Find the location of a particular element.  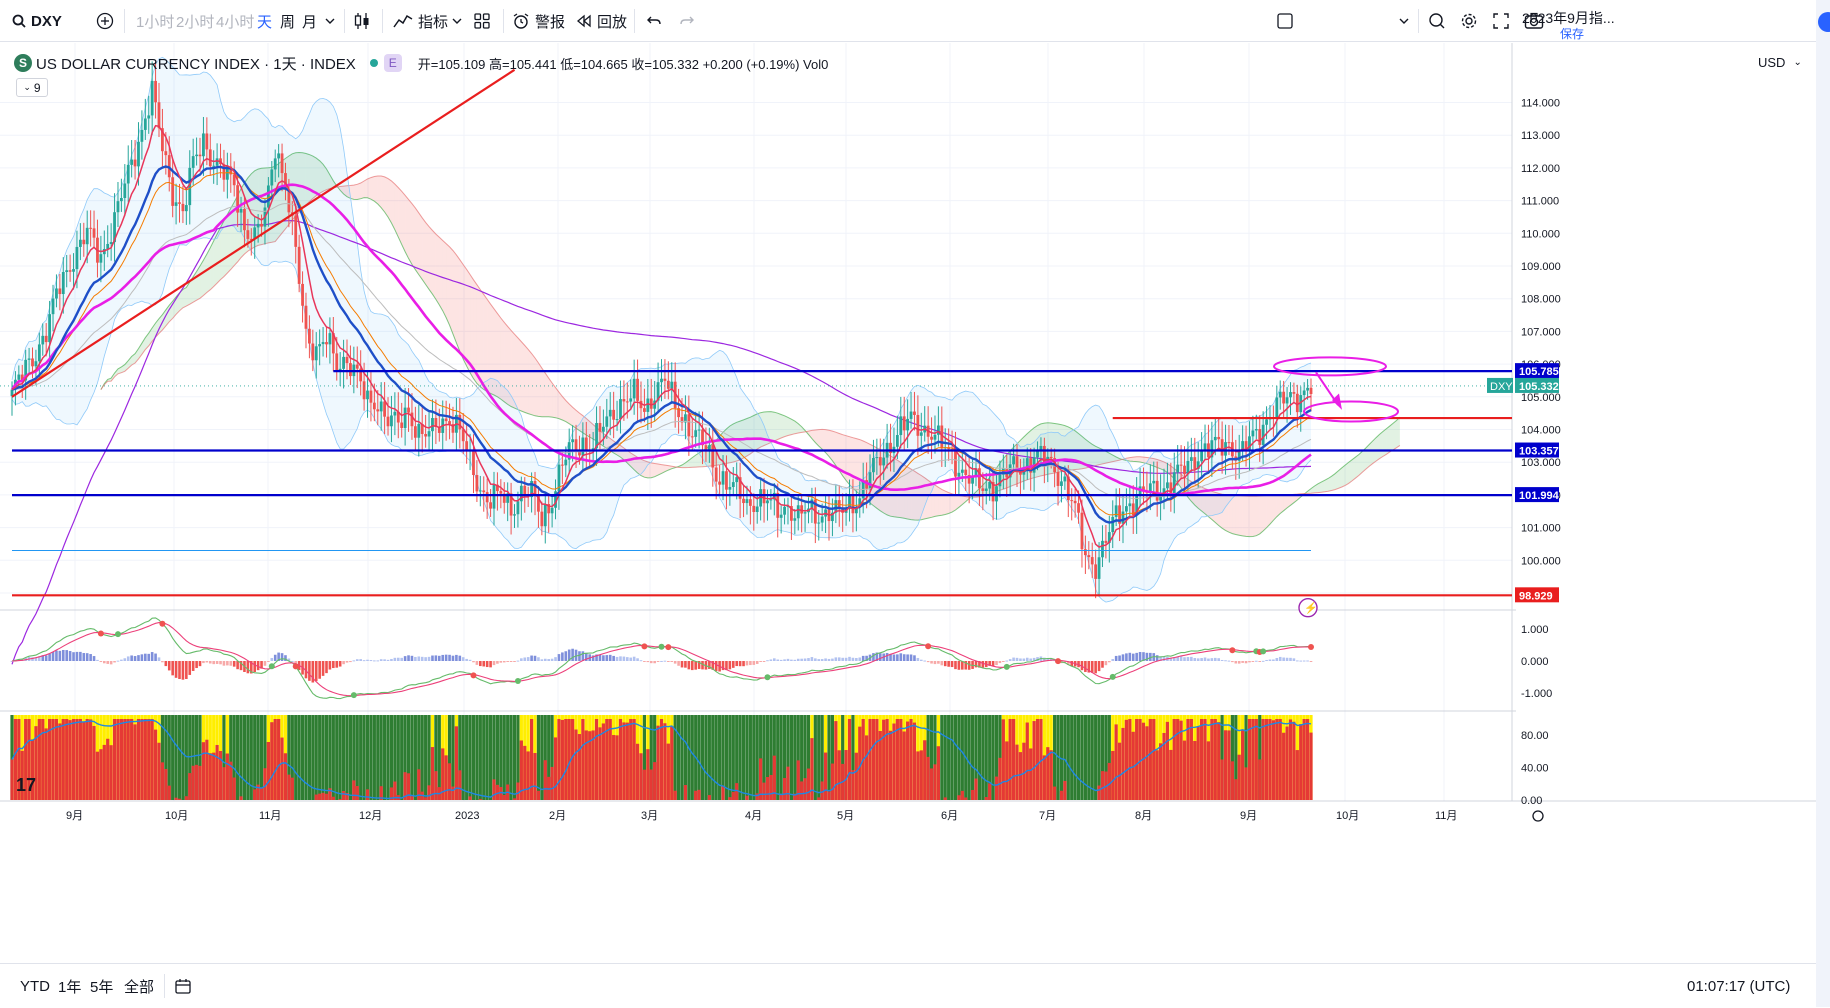

interval-2h: 2小时 is located at coordinates (195, 22).